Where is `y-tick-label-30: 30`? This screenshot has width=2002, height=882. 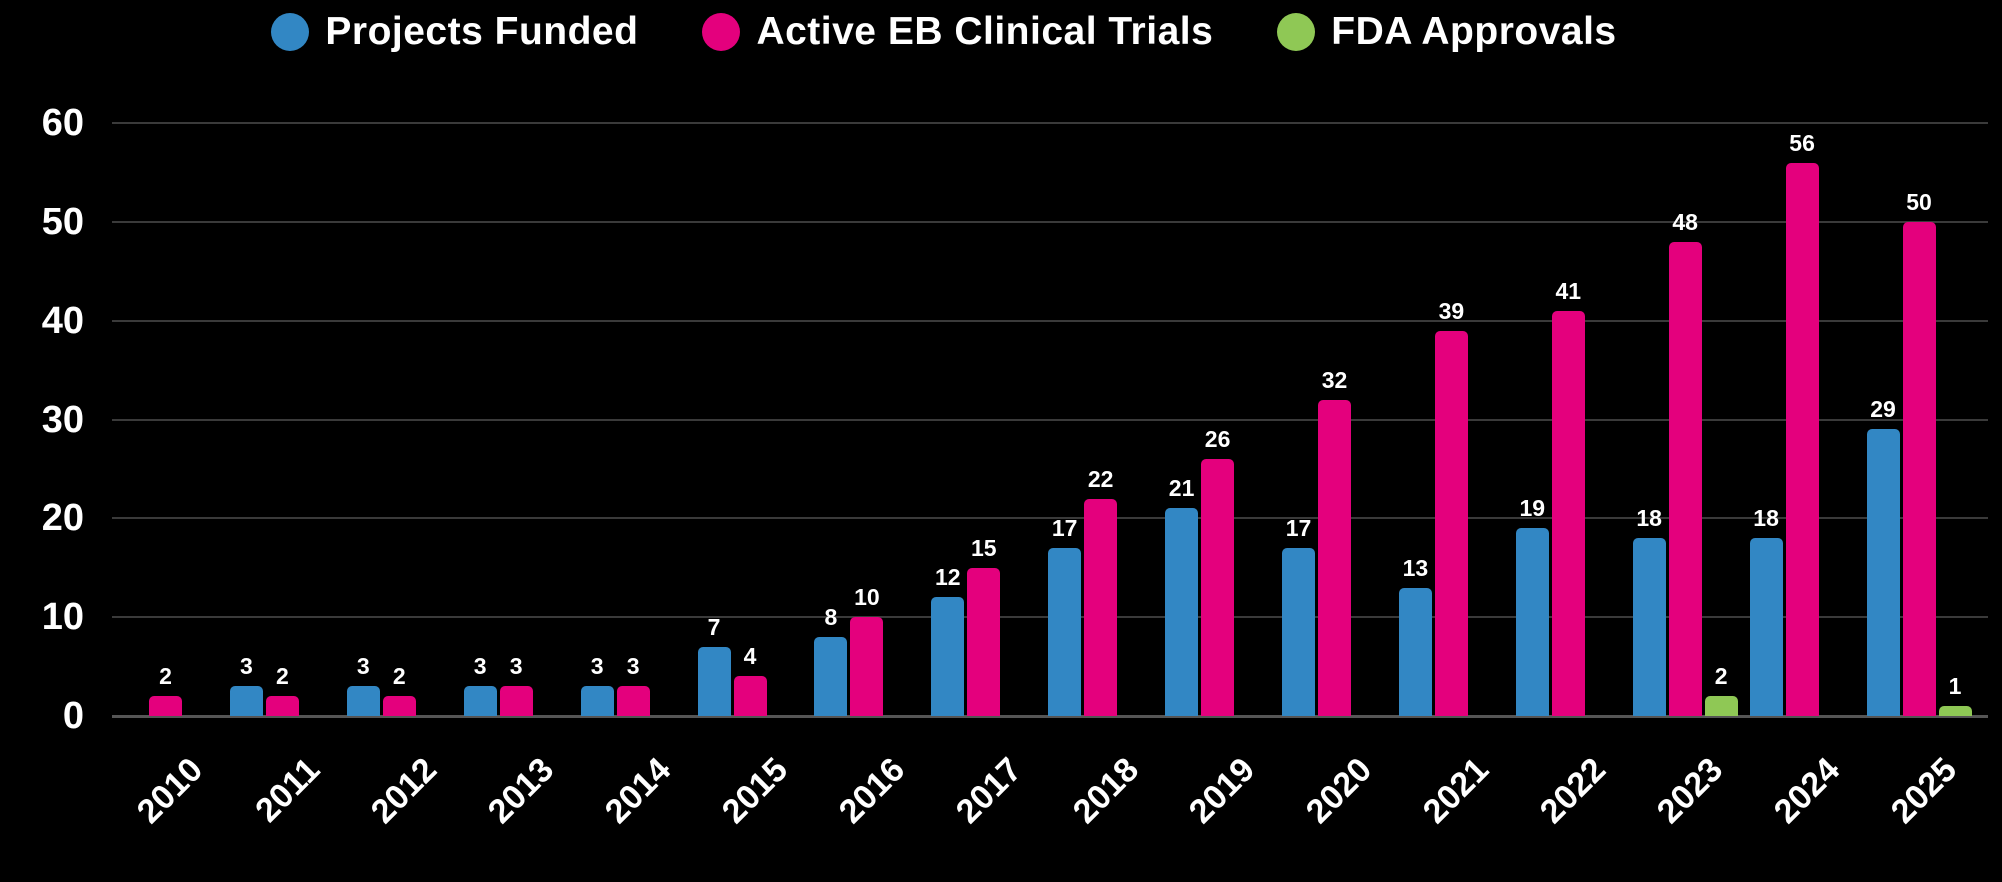 y-tick-label-30: 30 is located at coordinates (62, 419).